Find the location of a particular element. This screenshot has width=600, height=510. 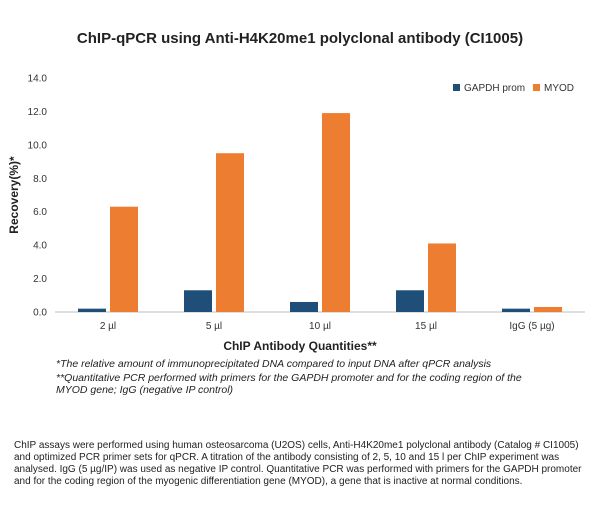

y-tick-label: 2.0 is located at coordinates (40, 279).